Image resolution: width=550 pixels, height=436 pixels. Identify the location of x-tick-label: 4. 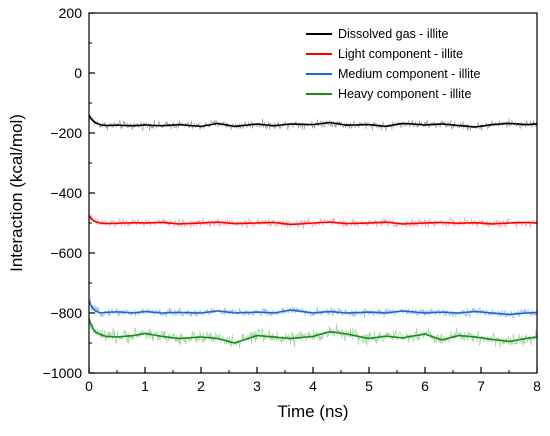
(313, 386).